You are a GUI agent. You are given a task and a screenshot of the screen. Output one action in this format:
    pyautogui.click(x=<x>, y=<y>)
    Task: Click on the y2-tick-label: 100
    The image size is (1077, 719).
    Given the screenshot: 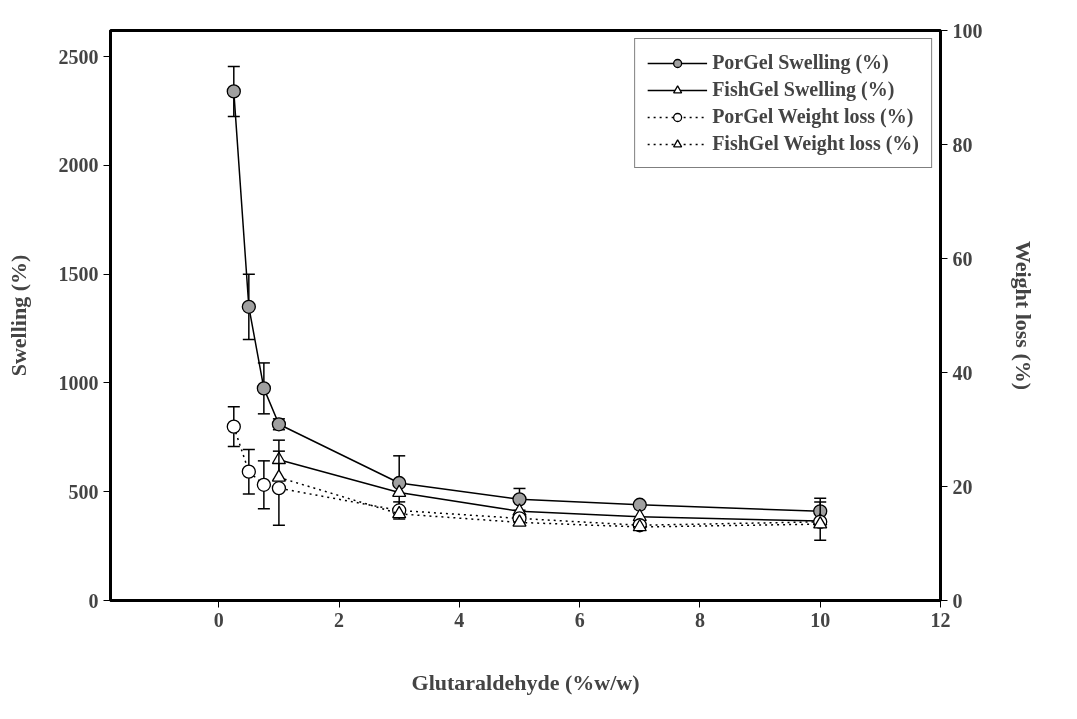 What is the action you would take?
    pyautogui.click(x=967, y=30)
    